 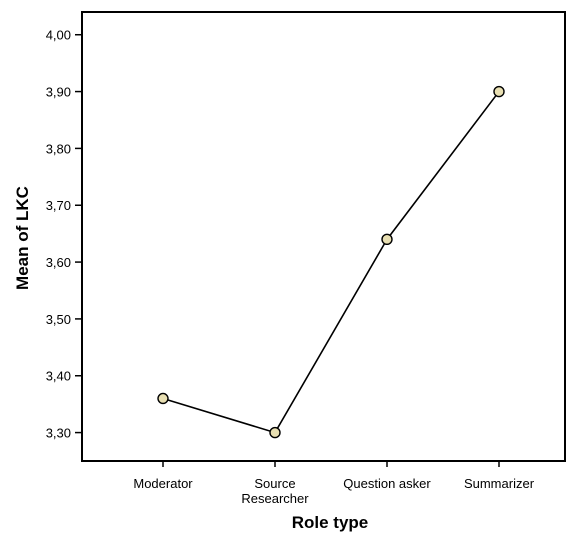 I want to click on y-tick-label: 3,30, so click(x=58, y=433).